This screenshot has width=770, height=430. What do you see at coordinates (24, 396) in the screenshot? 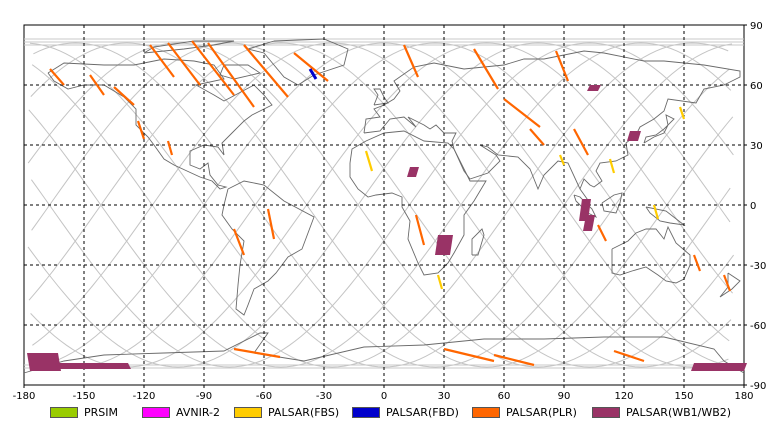
I see `x-tick-label: -180` at bounding box center [24, 396].